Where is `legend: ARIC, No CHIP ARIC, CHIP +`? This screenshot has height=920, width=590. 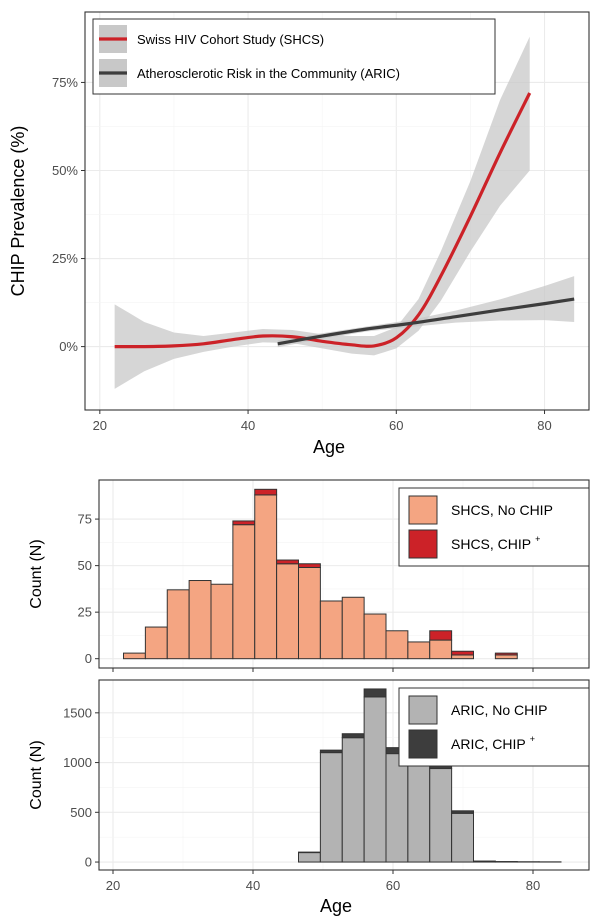
legend: ARIC, No CHIP ARIC, CHIP + is located at coordinates (494, 727).